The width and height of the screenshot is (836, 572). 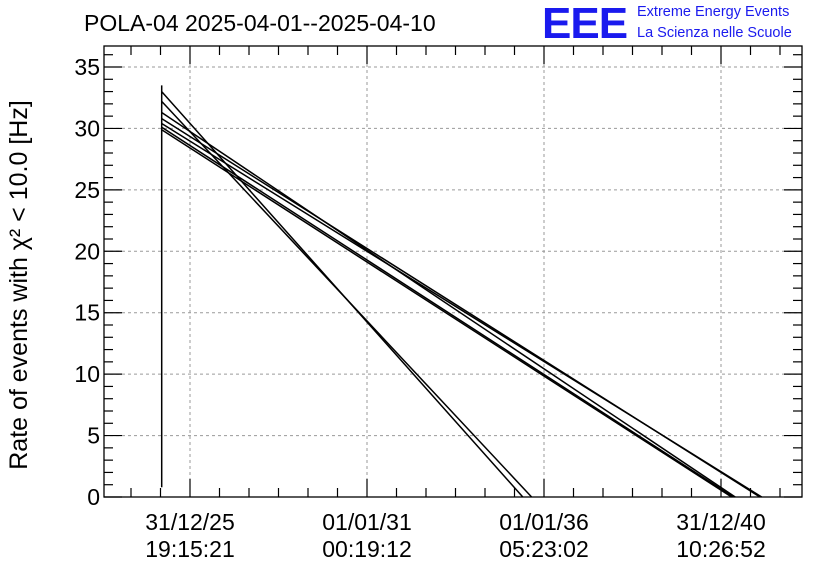 What do you see at coordinates (19, 285) in the screenshot?
I see `y-axis-title: Rate of events with χ² < 10.0 [Hz]` at bounding box center [19, 285].